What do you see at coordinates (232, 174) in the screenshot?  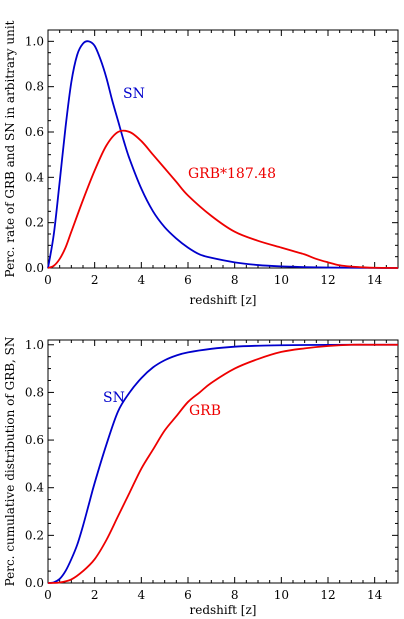 I see `series-label-grb-187-48: GRB*187.48` at bounding box center [232, 174].